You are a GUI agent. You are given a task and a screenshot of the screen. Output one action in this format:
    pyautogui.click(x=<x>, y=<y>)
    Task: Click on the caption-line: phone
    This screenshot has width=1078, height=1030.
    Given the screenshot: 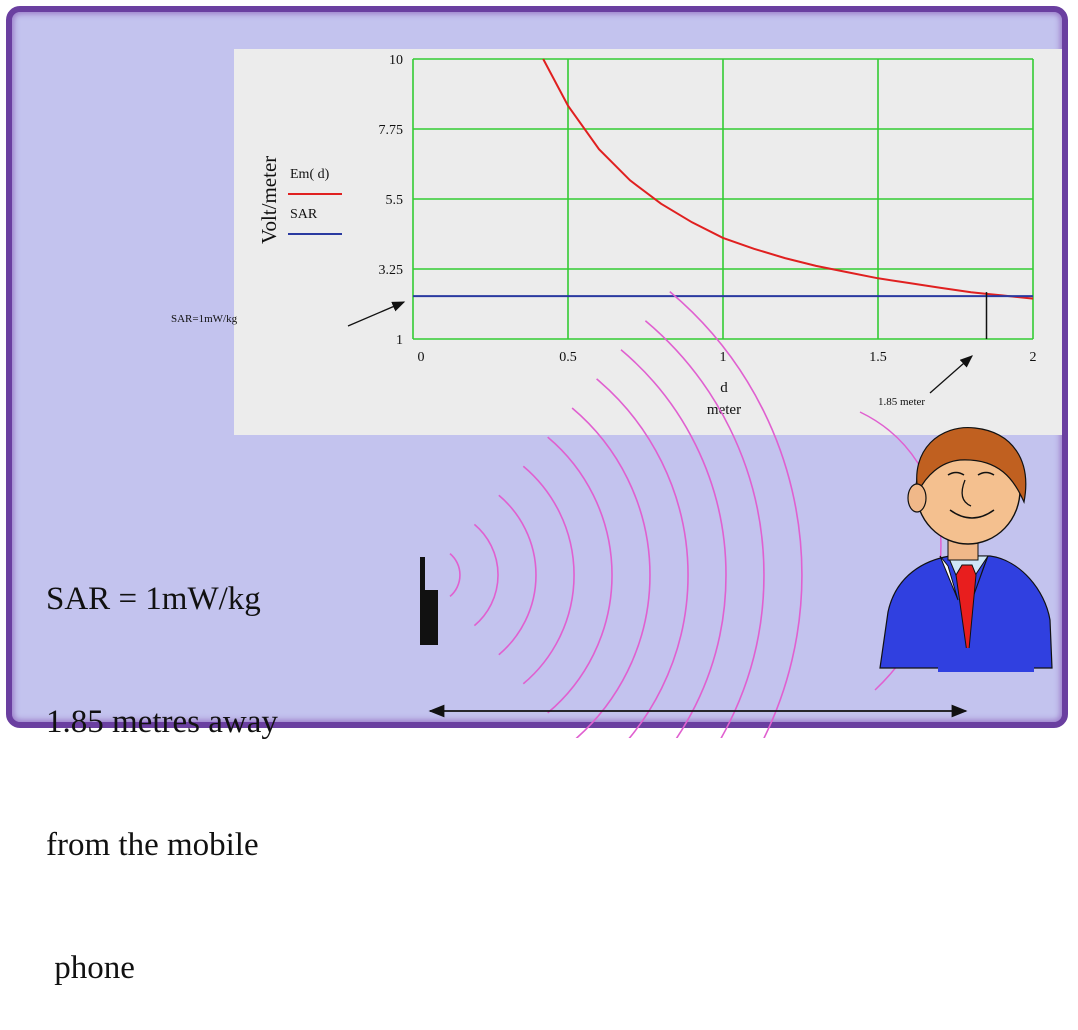 What is the action you would take?
    pyautogui.click(x=90, y=968)
    